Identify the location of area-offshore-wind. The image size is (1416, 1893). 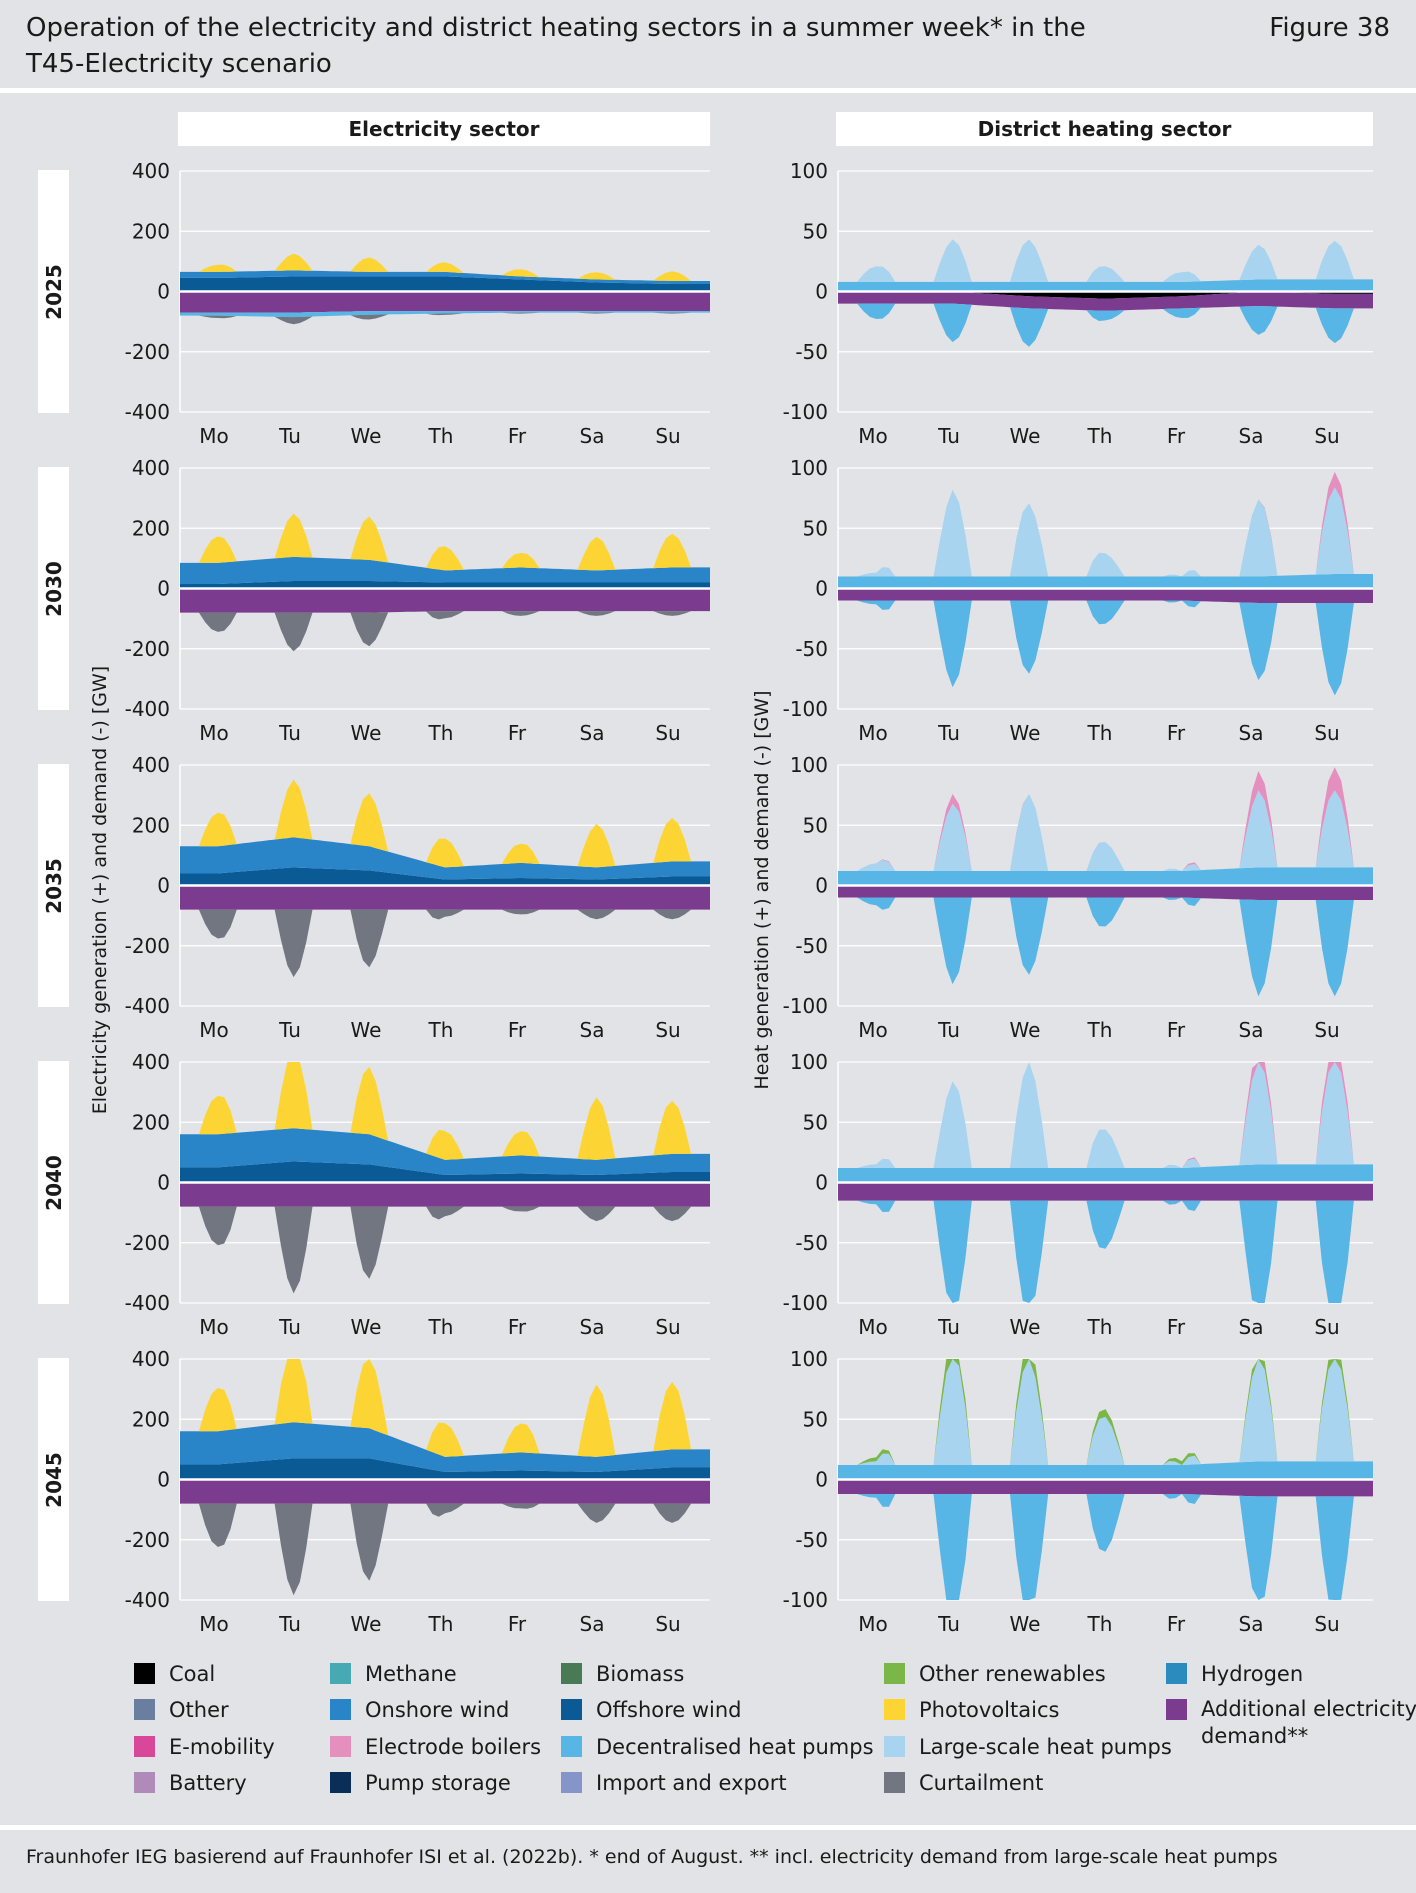
(445, 585).